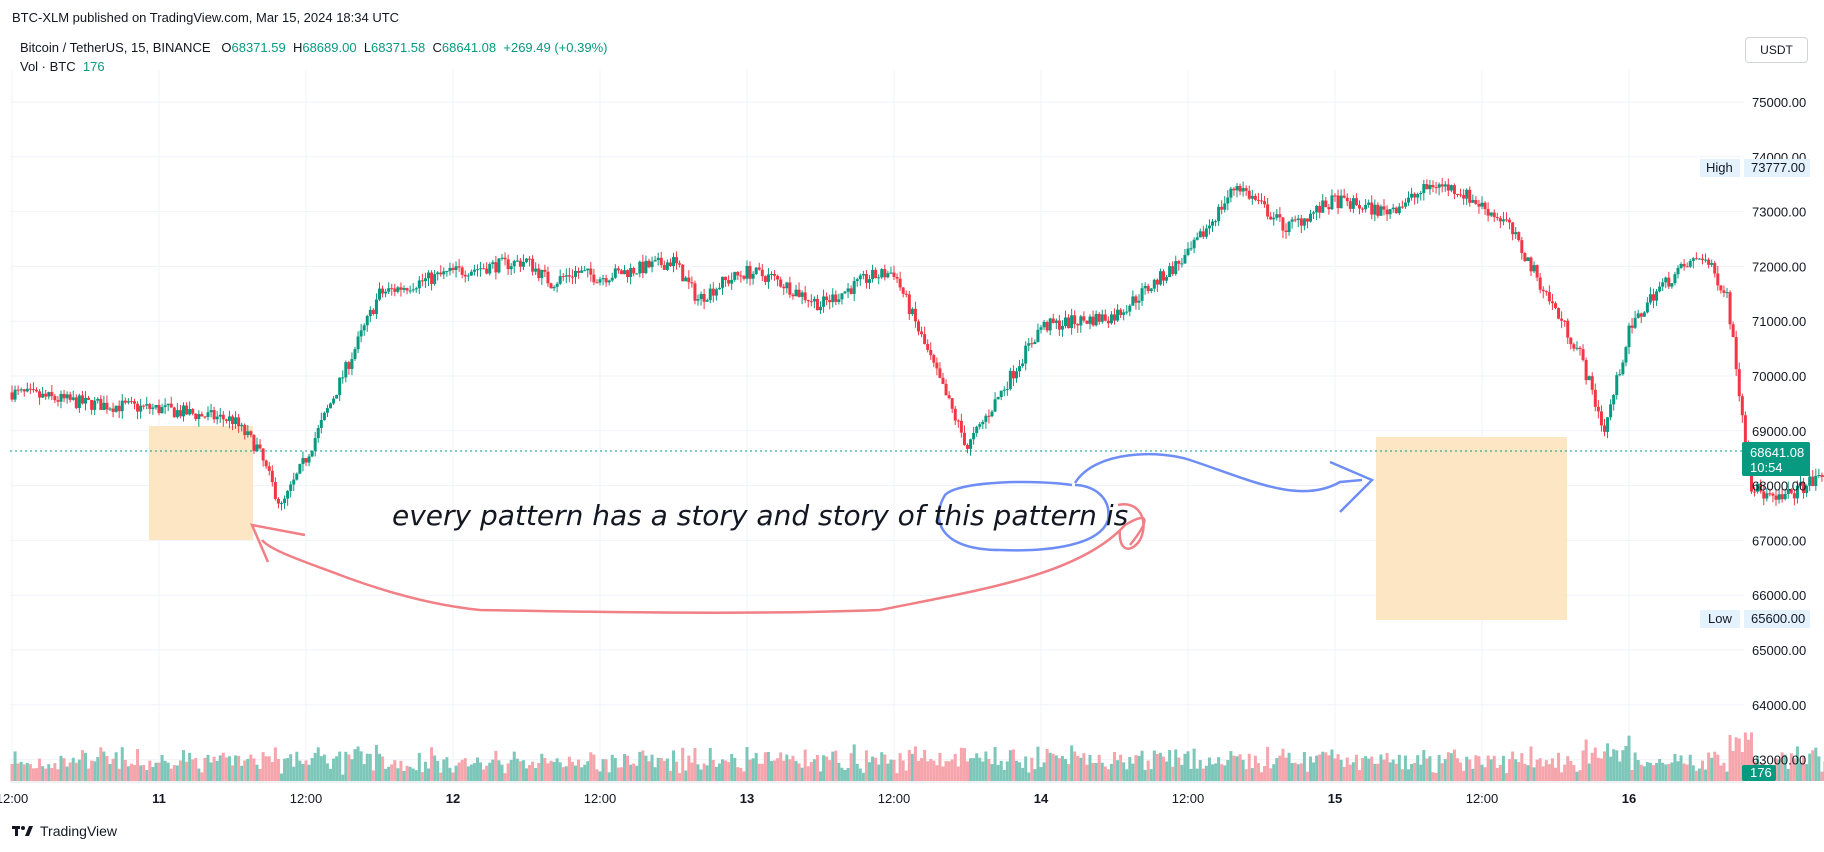 The image size is (1824, 852). Describe the element at coordinates (48, 66) in the screenshot. I see `volume-label: Vol · BTC` at that location.